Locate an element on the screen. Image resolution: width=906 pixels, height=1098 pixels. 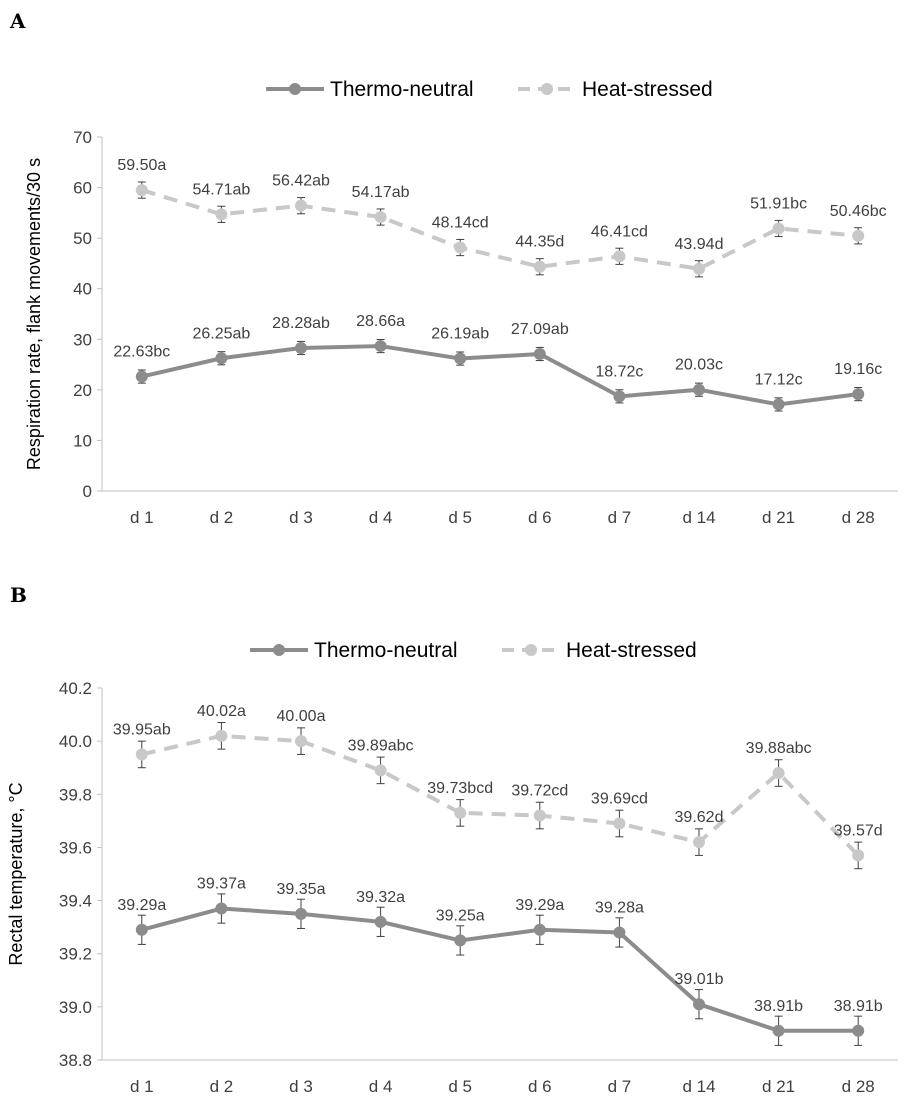
data-label: 39.72cd is located at coordinates (539, 791).